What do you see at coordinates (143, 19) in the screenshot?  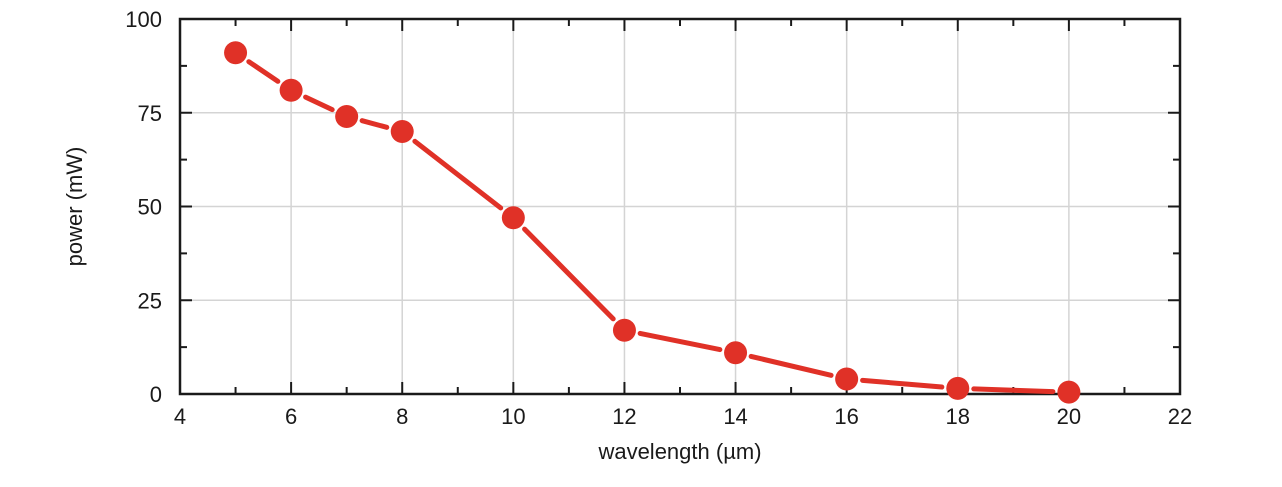 I see `y-tick-label: 100` at bounding box center [143, 19].